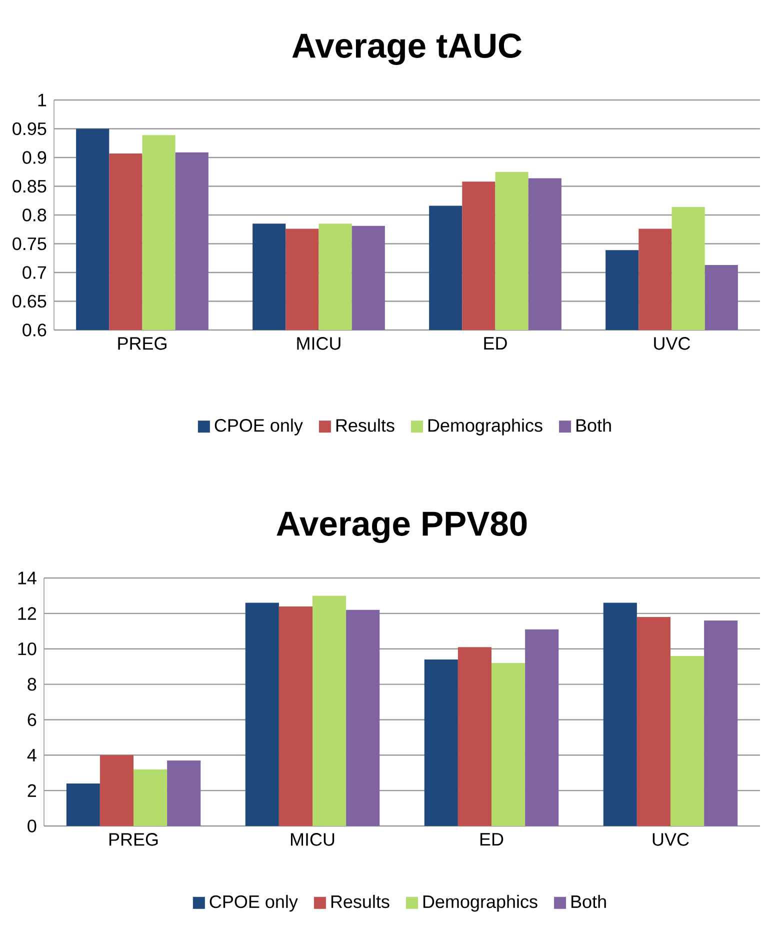 This screenshot has width=770, height=936. I want to click on y-tick-label: 0.7, so click(34, 272).